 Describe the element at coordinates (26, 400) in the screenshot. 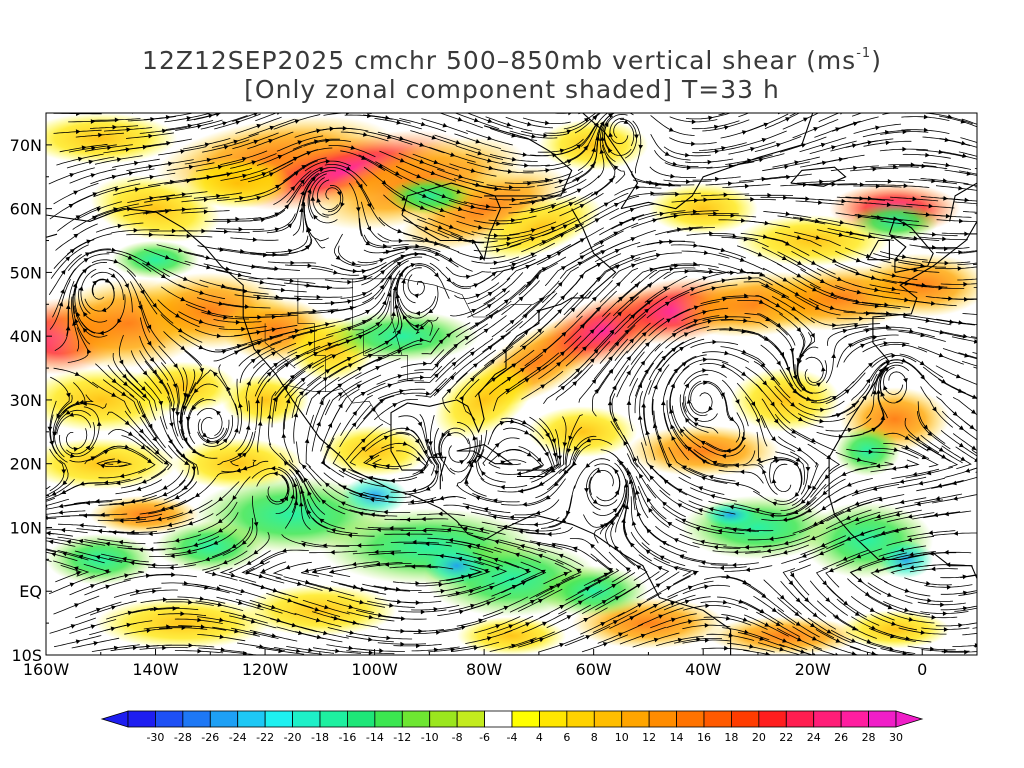

I see `lat-label: 30N` at that location.